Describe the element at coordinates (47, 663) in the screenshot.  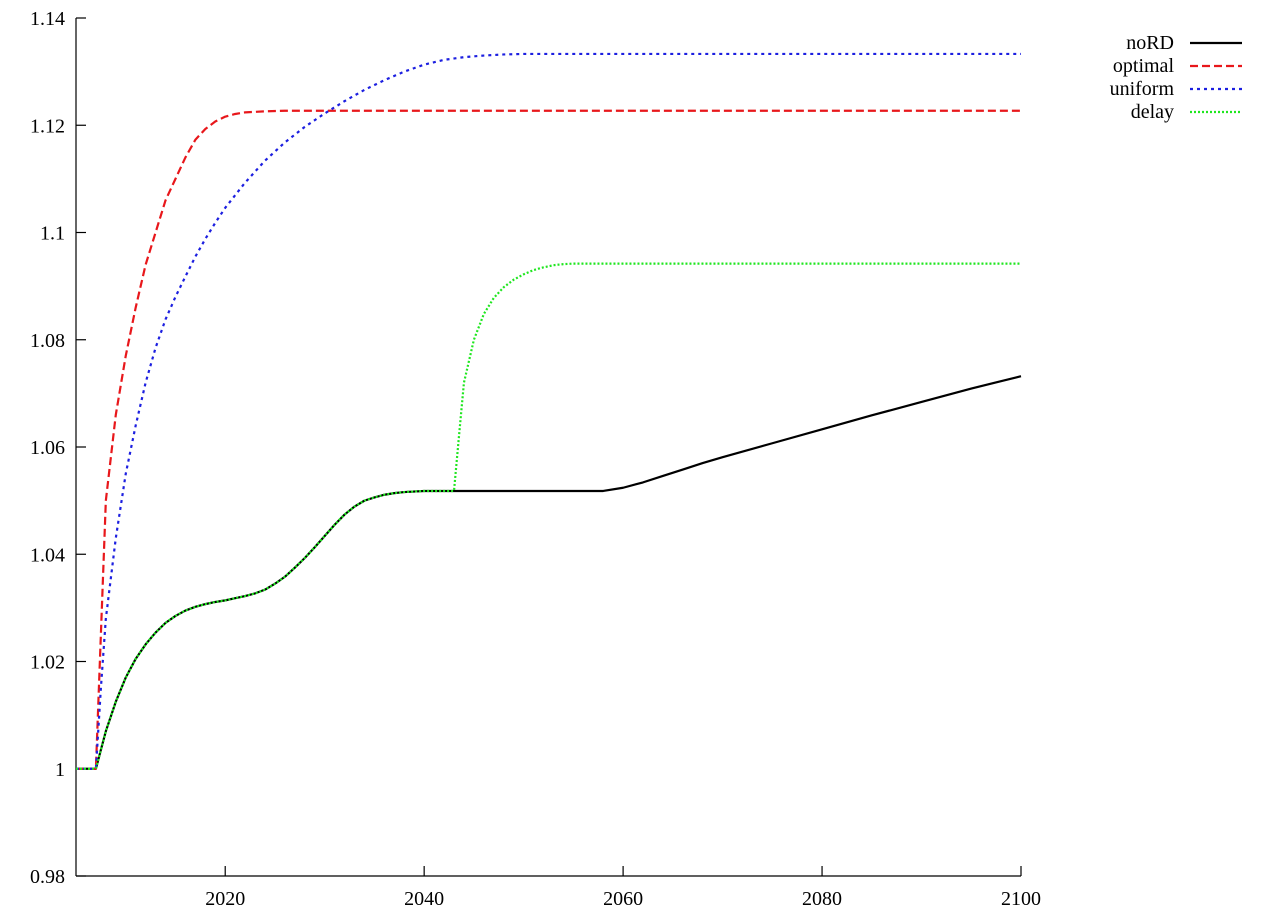
I see `y-tick-label: 1.02` at that location.